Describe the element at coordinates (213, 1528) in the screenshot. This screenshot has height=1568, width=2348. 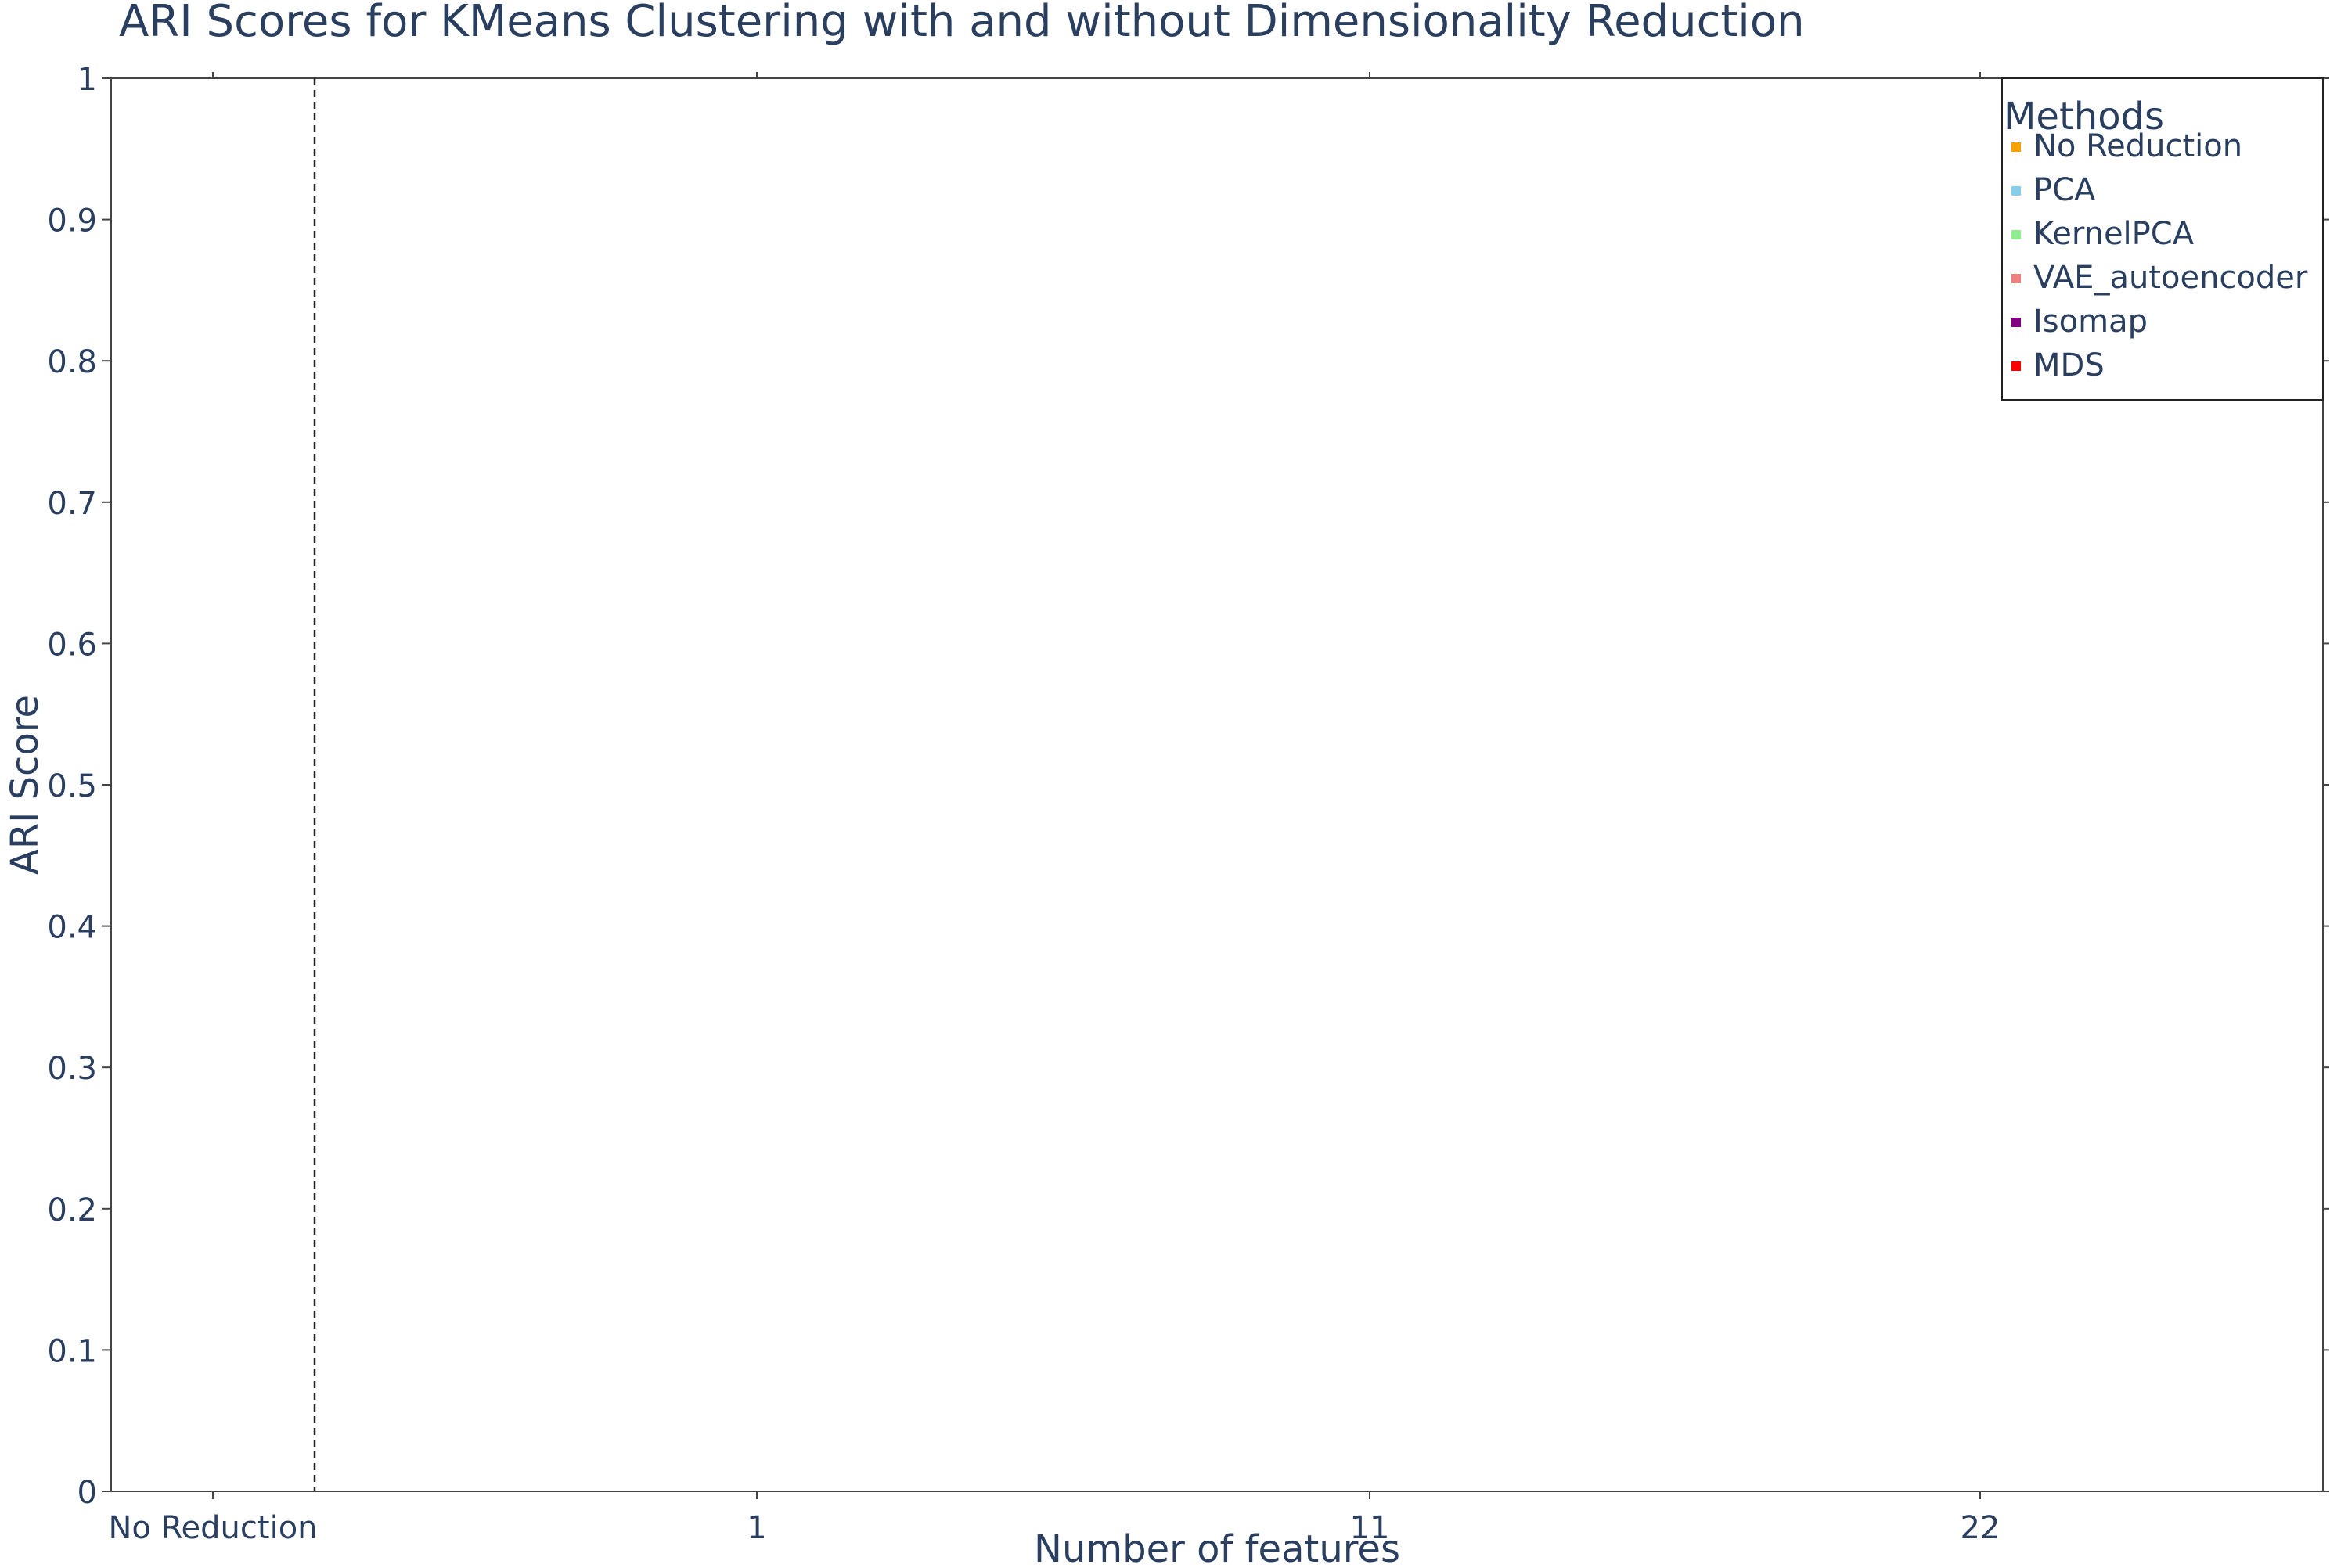
I see `x-tick-label: No Reduction` at that location.